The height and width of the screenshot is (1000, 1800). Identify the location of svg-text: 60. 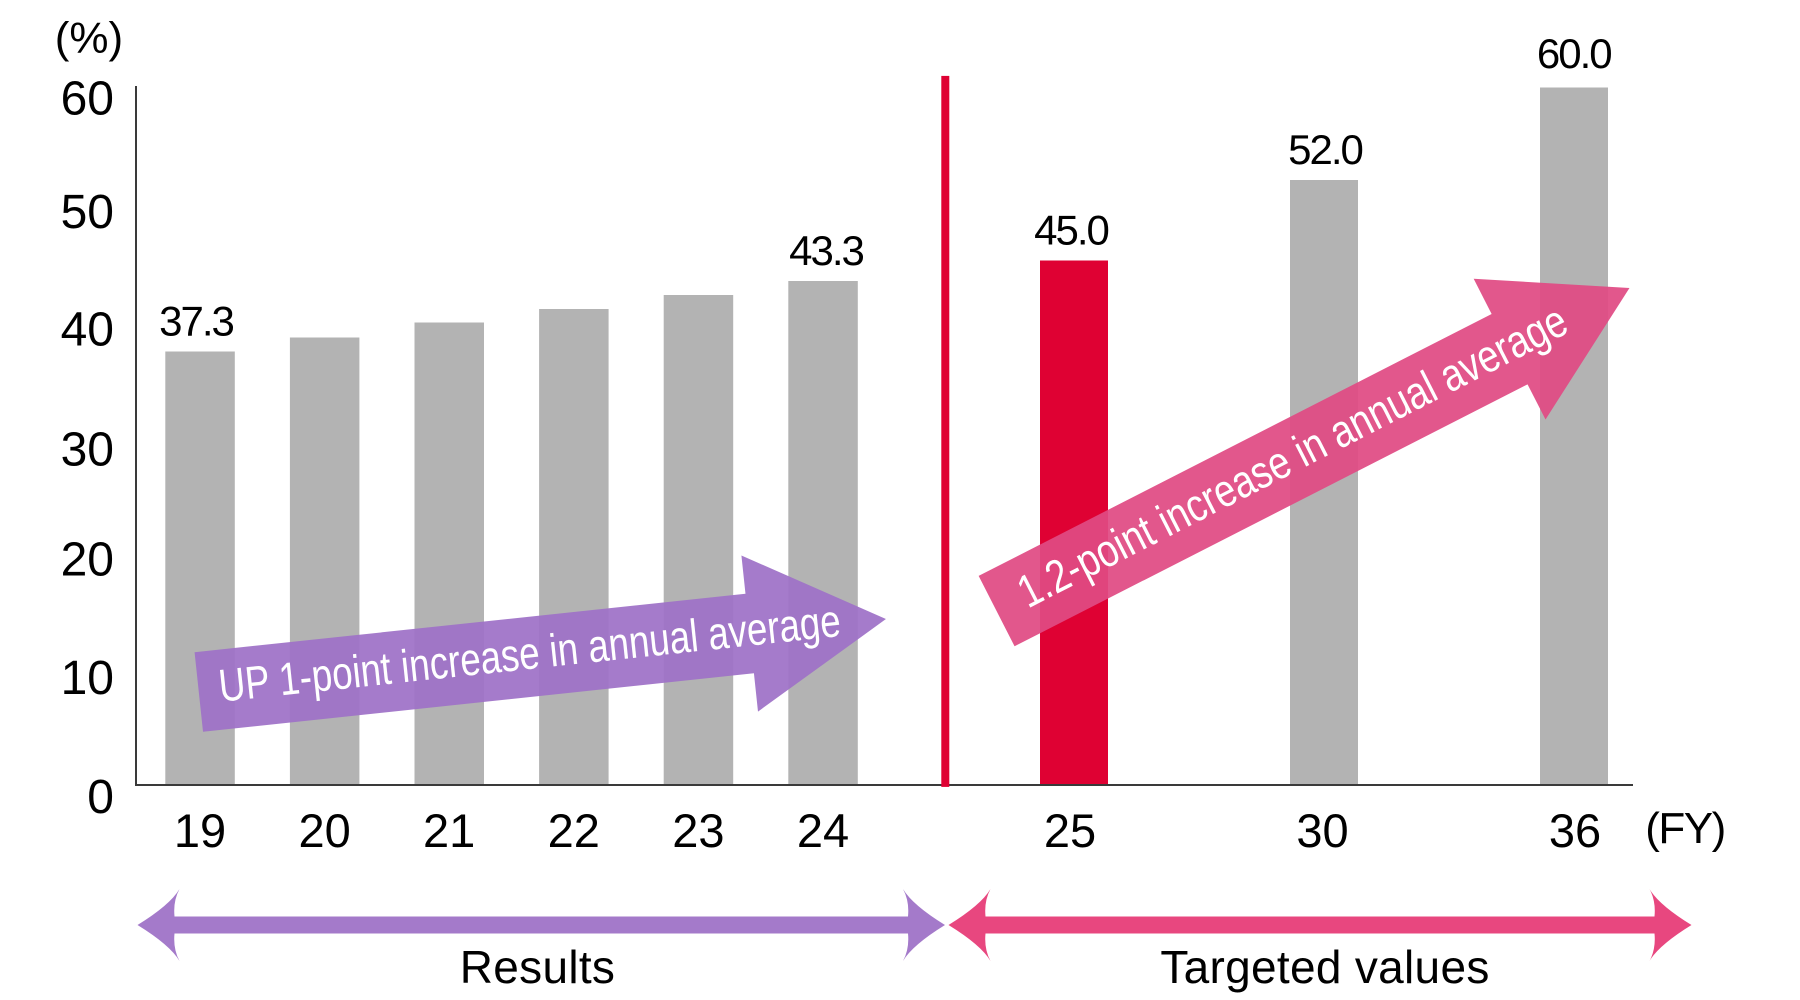
(87, 98).